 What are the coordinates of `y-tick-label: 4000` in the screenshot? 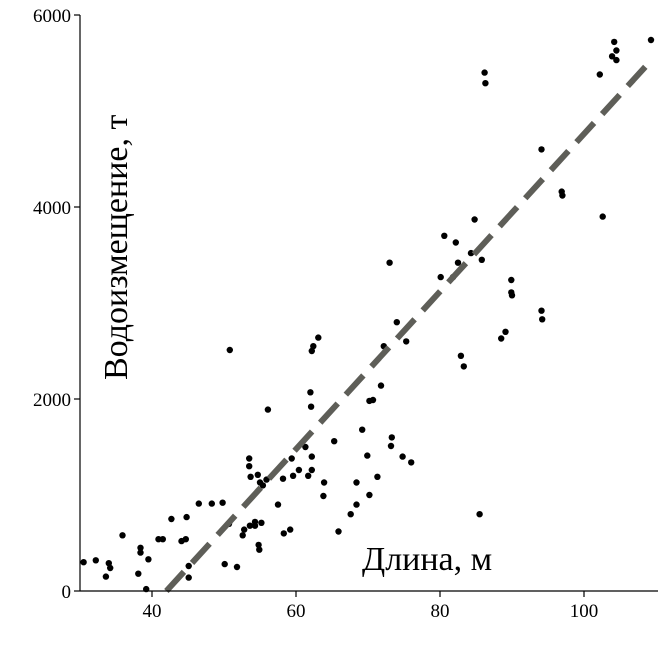 It's located at (52, 208).